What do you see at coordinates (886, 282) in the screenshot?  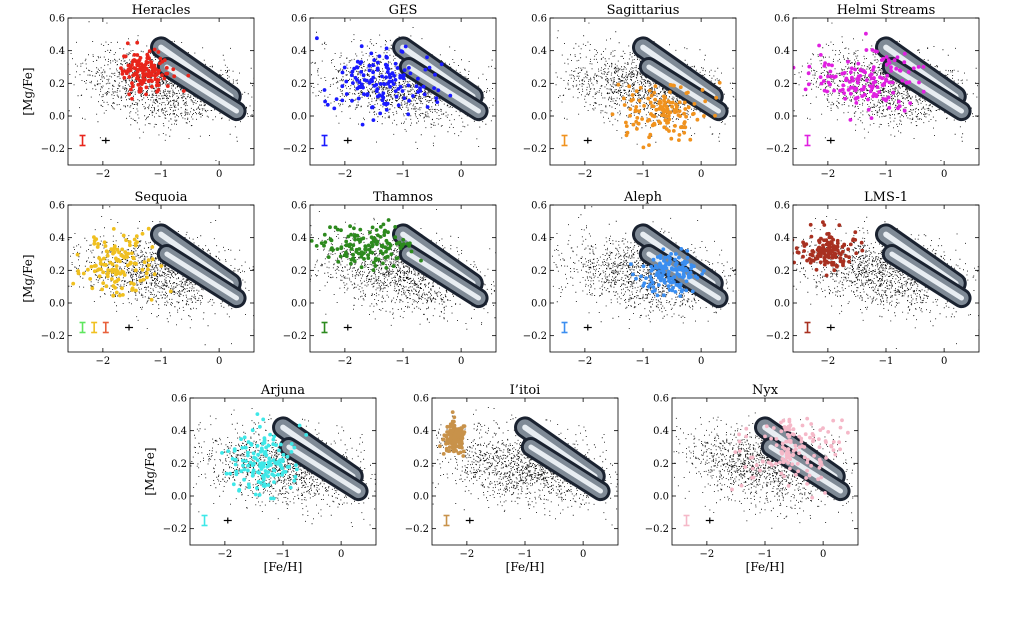 I see `background-halo-stars` at bounding box center [886, 282].